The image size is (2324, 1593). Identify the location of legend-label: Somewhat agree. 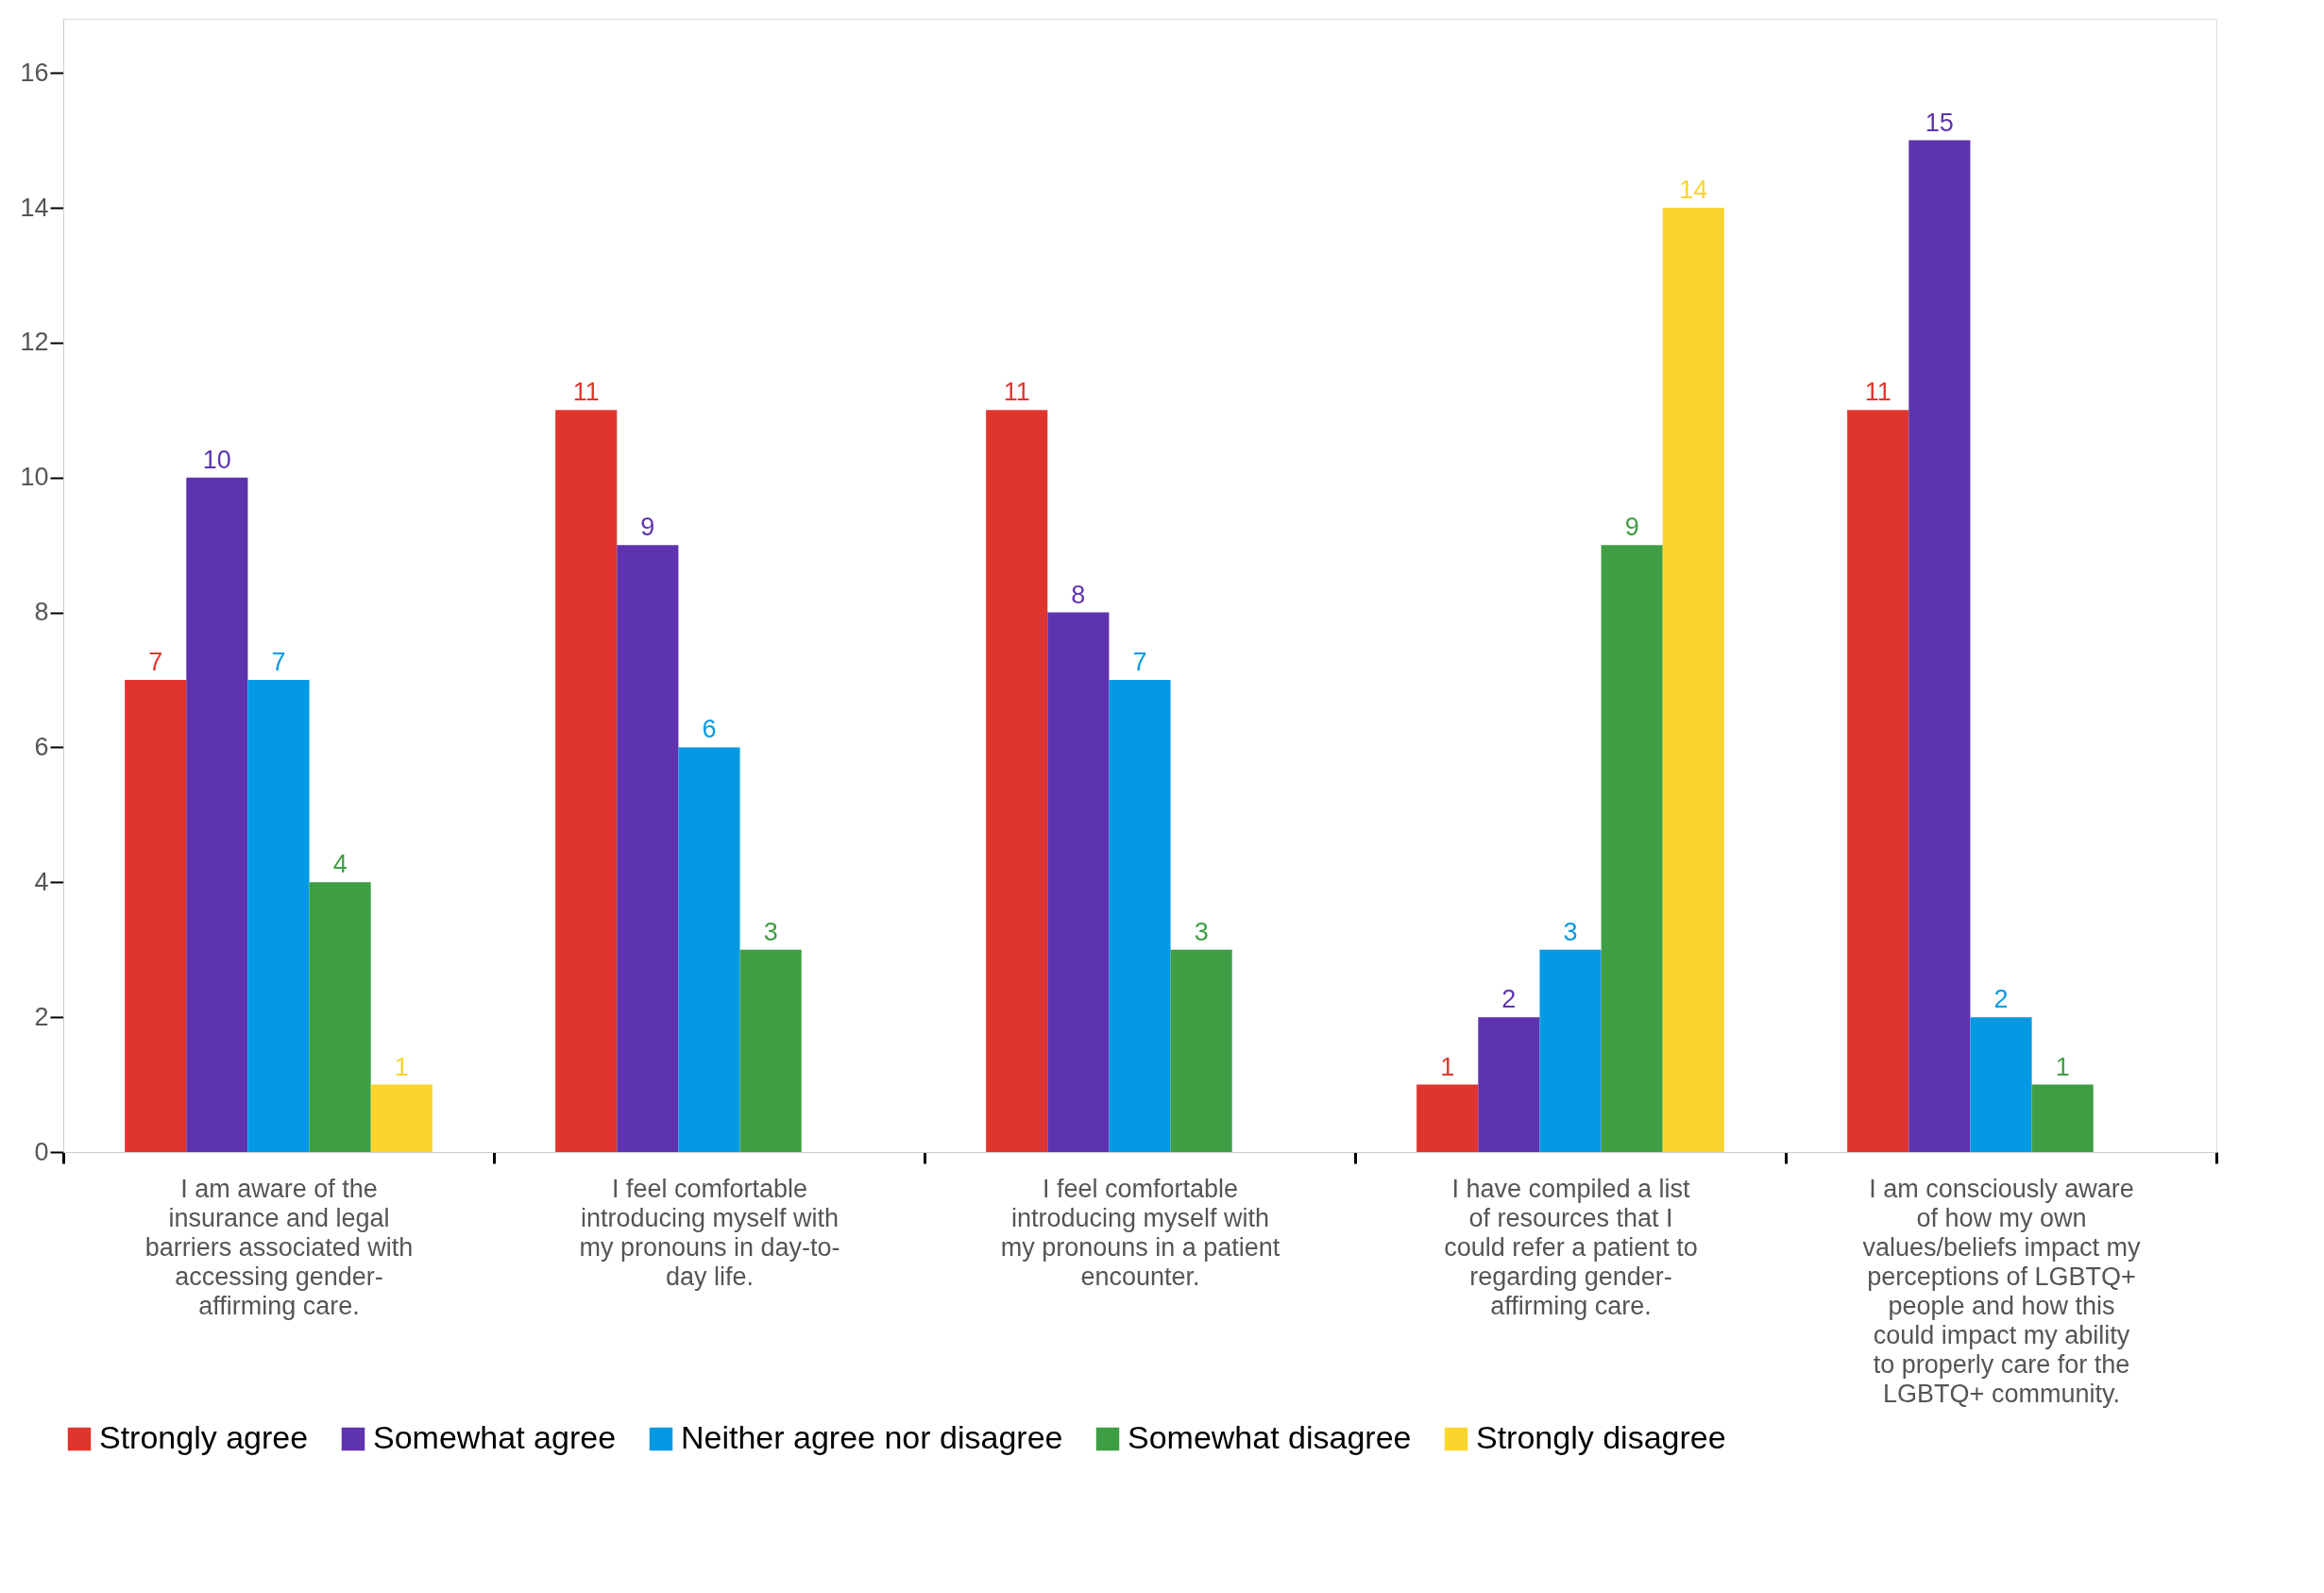
(495, 1437).